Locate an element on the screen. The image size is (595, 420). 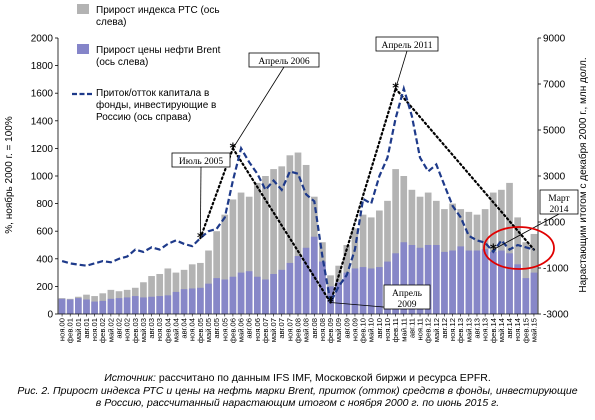
right-tick-label: 9000 is located at coordinates (554, 39).